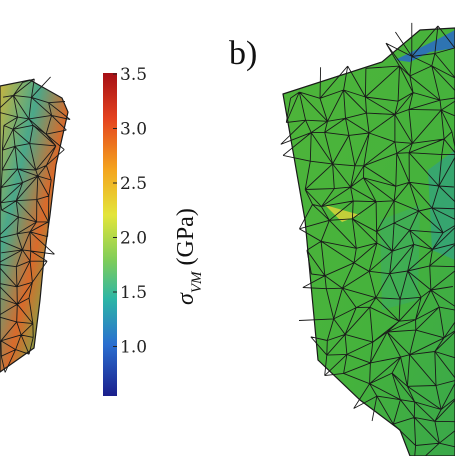 Image resolution: width=455 pixels, height=456 pixels. I want to click on colorbar-tick-label: 2.0, so click(133, 239).